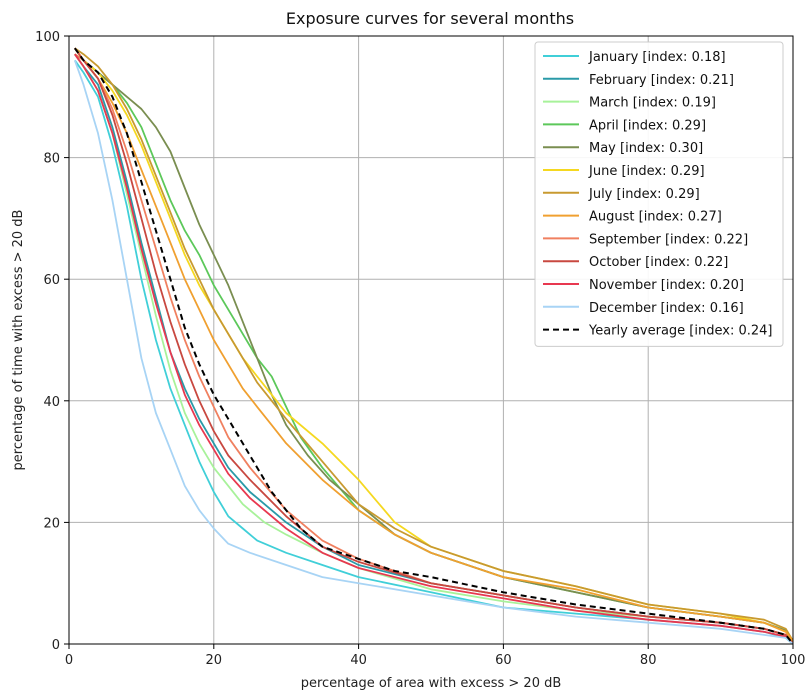  I want to click on y-tick-label: 60, so click(51, 280).